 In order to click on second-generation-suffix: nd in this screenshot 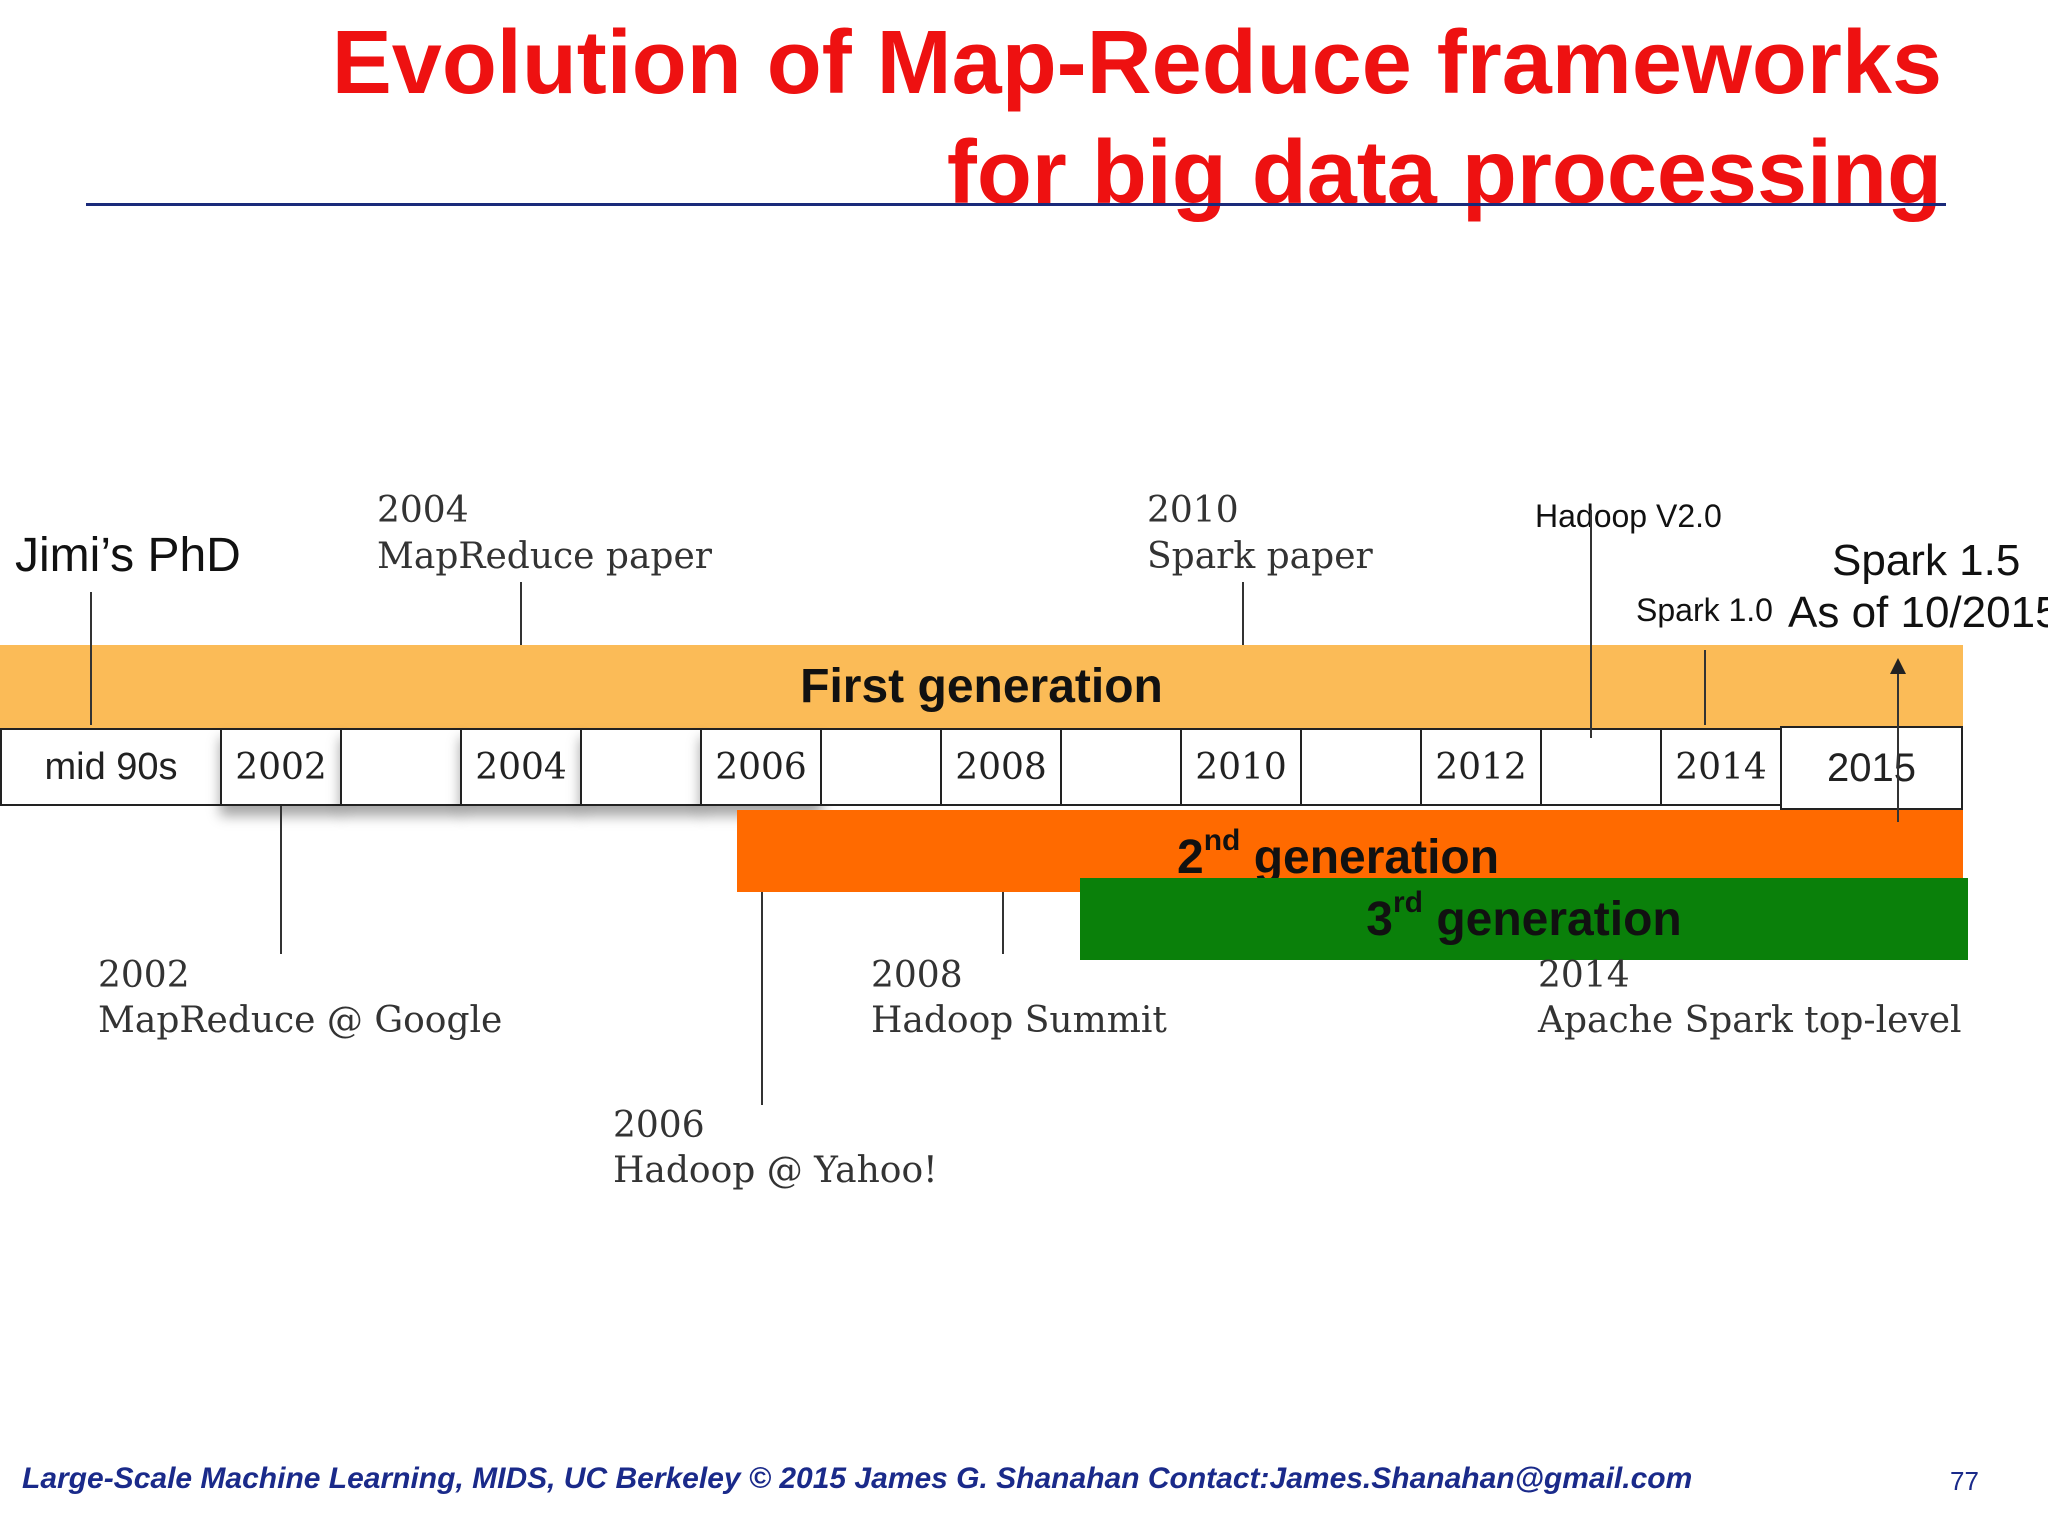, I will do `click(1222, 840)`.